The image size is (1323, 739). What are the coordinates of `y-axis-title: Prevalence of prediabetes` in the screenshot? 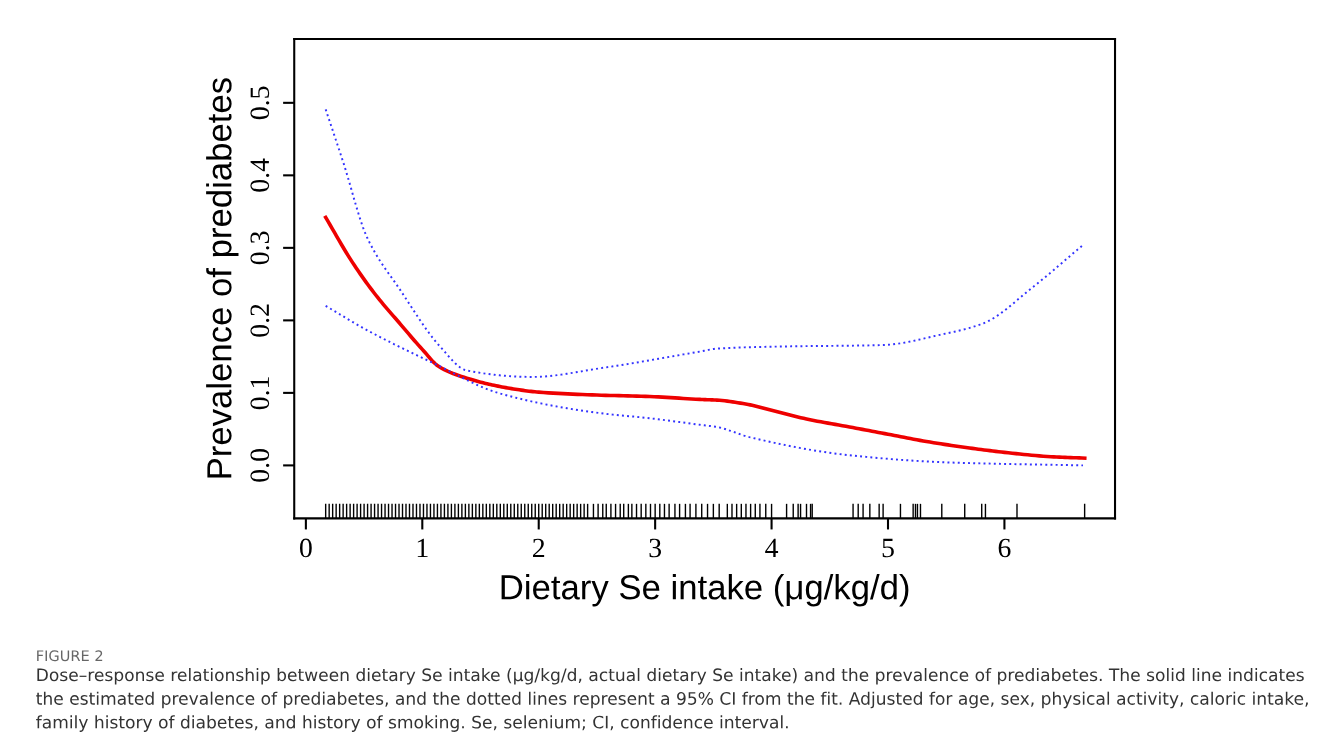 It's located at (222, 278).